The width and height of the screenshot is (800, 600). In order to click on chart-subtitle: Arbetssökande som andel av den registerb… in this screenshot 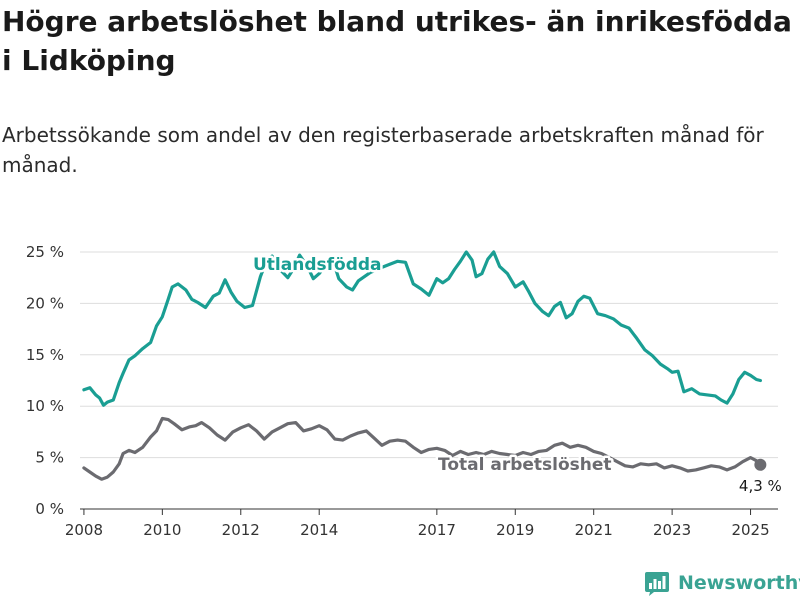, I will do `click(383, 150)`.